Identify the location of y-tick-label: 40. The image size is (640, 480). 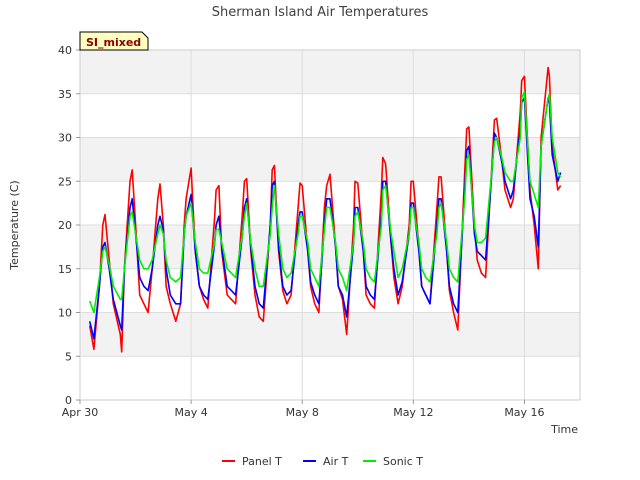
(65, 50).